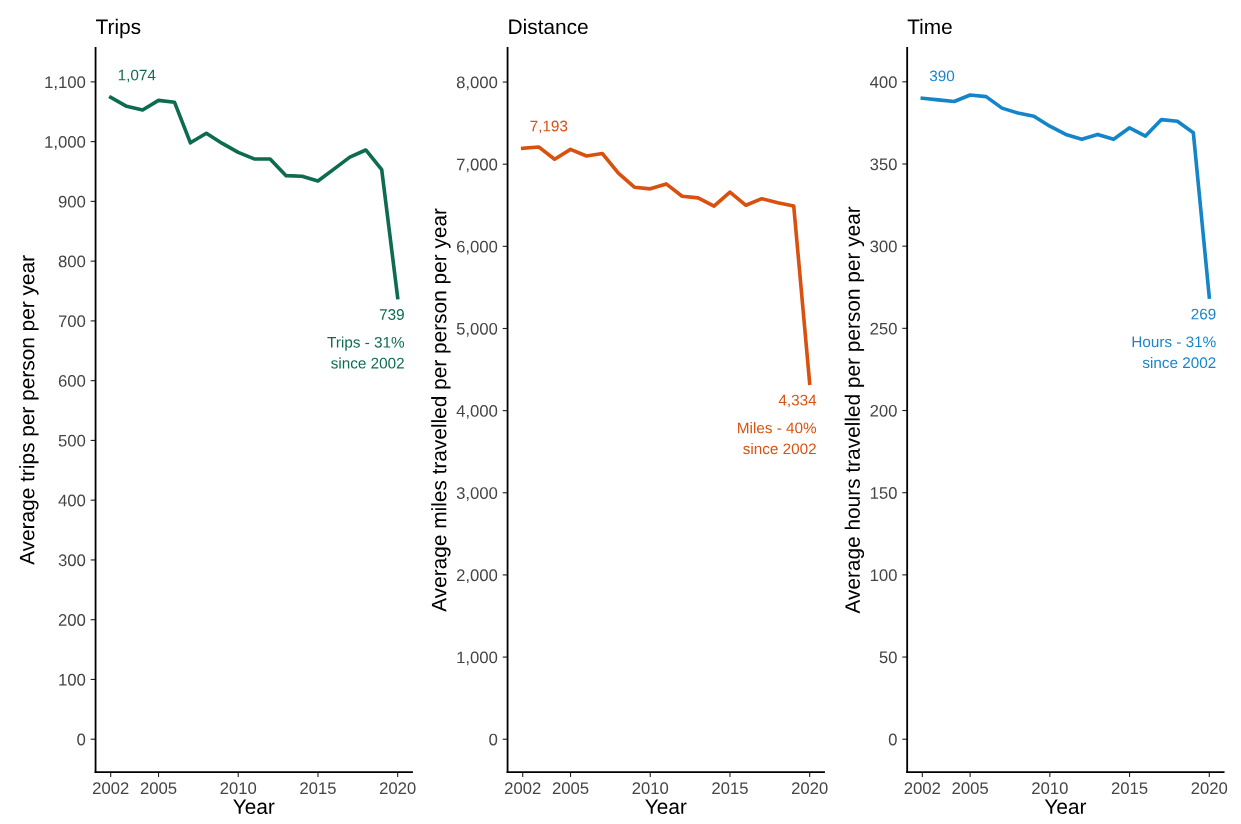 This screenshot has height=824, width=1241. I want to click on annotation: Trips - 31% since 2002, so click(366, 352).